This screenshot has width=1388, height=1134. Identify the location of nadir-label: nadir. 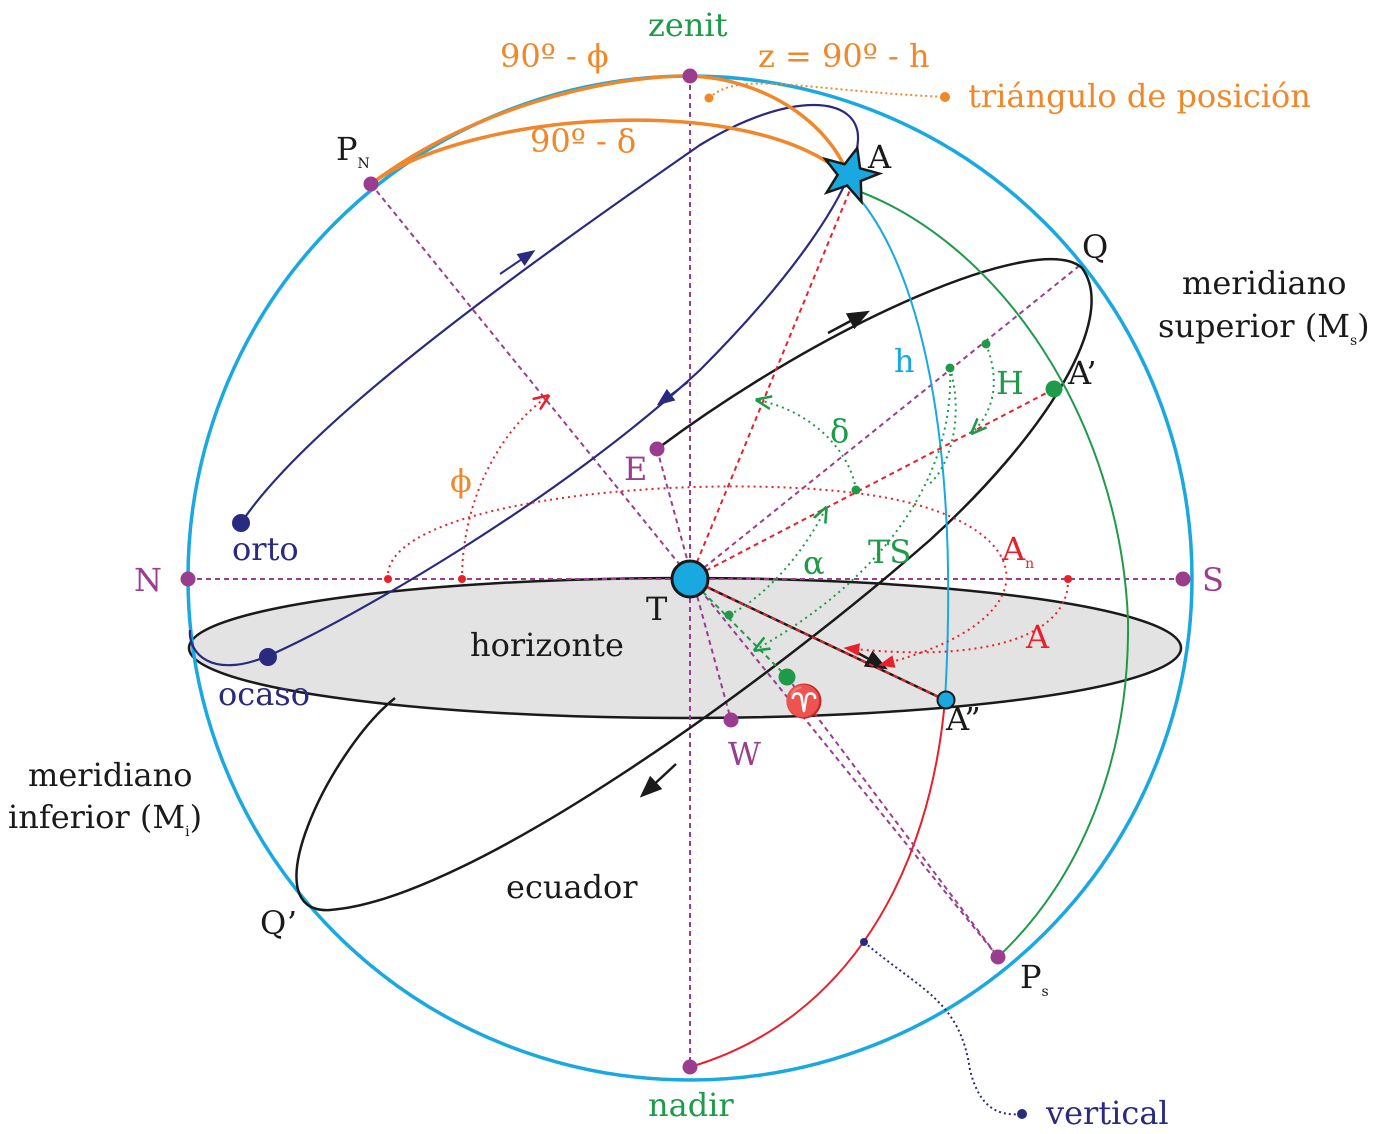
(691, 1105).